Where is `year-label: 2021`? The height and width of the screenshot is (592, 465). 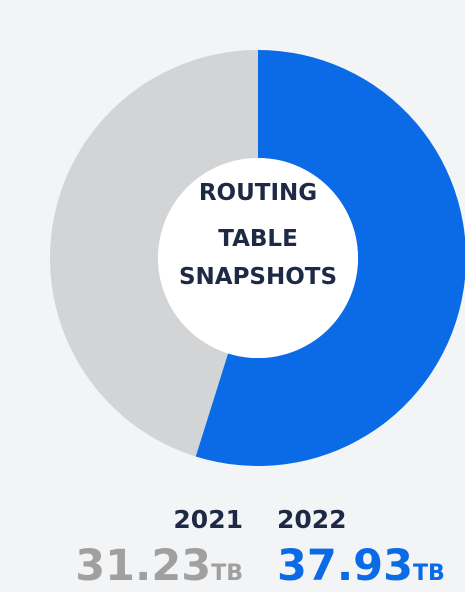
year-label: 2021 is located at coordinates (208, 519).